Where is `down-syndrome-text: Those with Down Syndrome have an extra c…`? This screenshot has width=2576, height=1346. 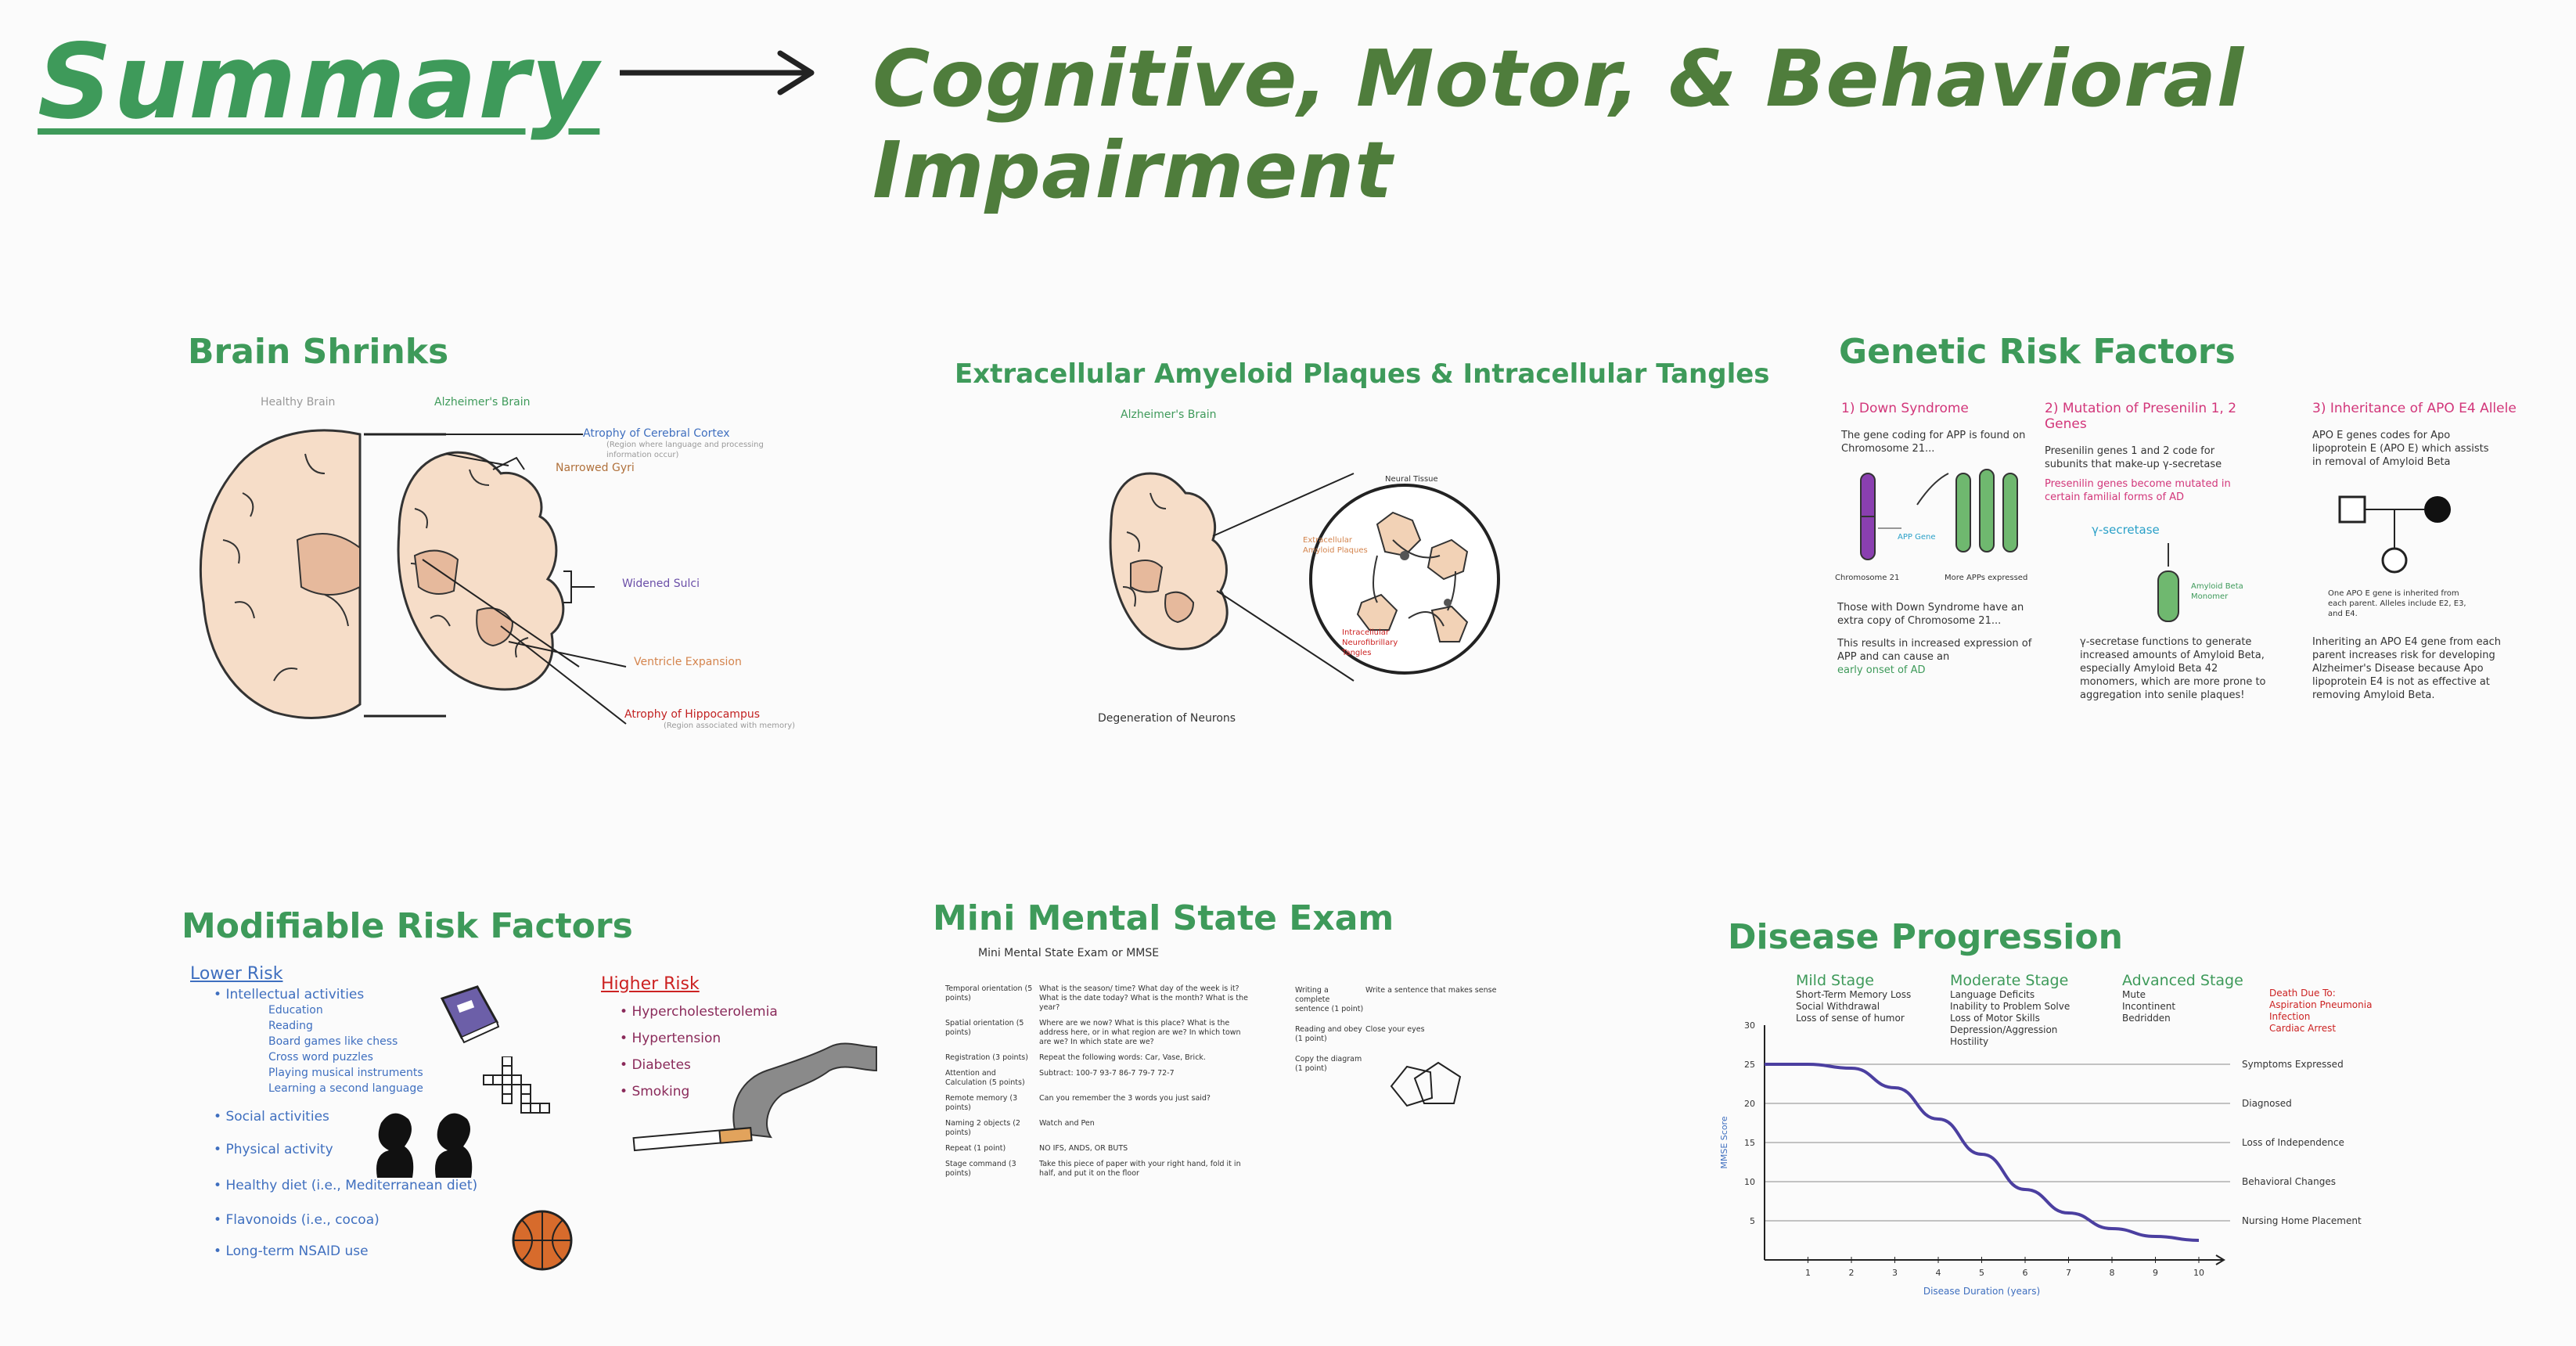
down-syndrome-text: Those with Down Syndrome have an extra c… is located at coordinates (1935, 639).